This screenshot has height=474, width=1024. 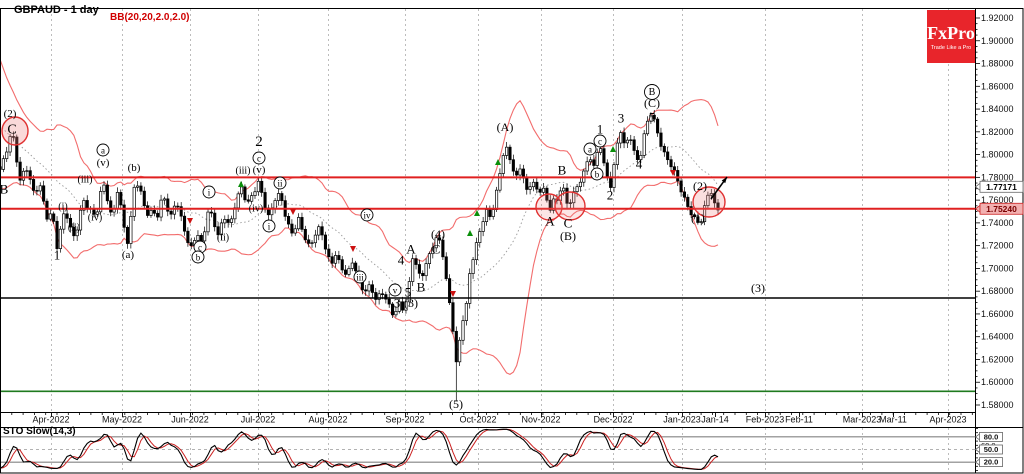 What do you see at coordinates (991, 462) in the screenshot?
I see `svg-text: 20.0` at bounding box center [991, 462].